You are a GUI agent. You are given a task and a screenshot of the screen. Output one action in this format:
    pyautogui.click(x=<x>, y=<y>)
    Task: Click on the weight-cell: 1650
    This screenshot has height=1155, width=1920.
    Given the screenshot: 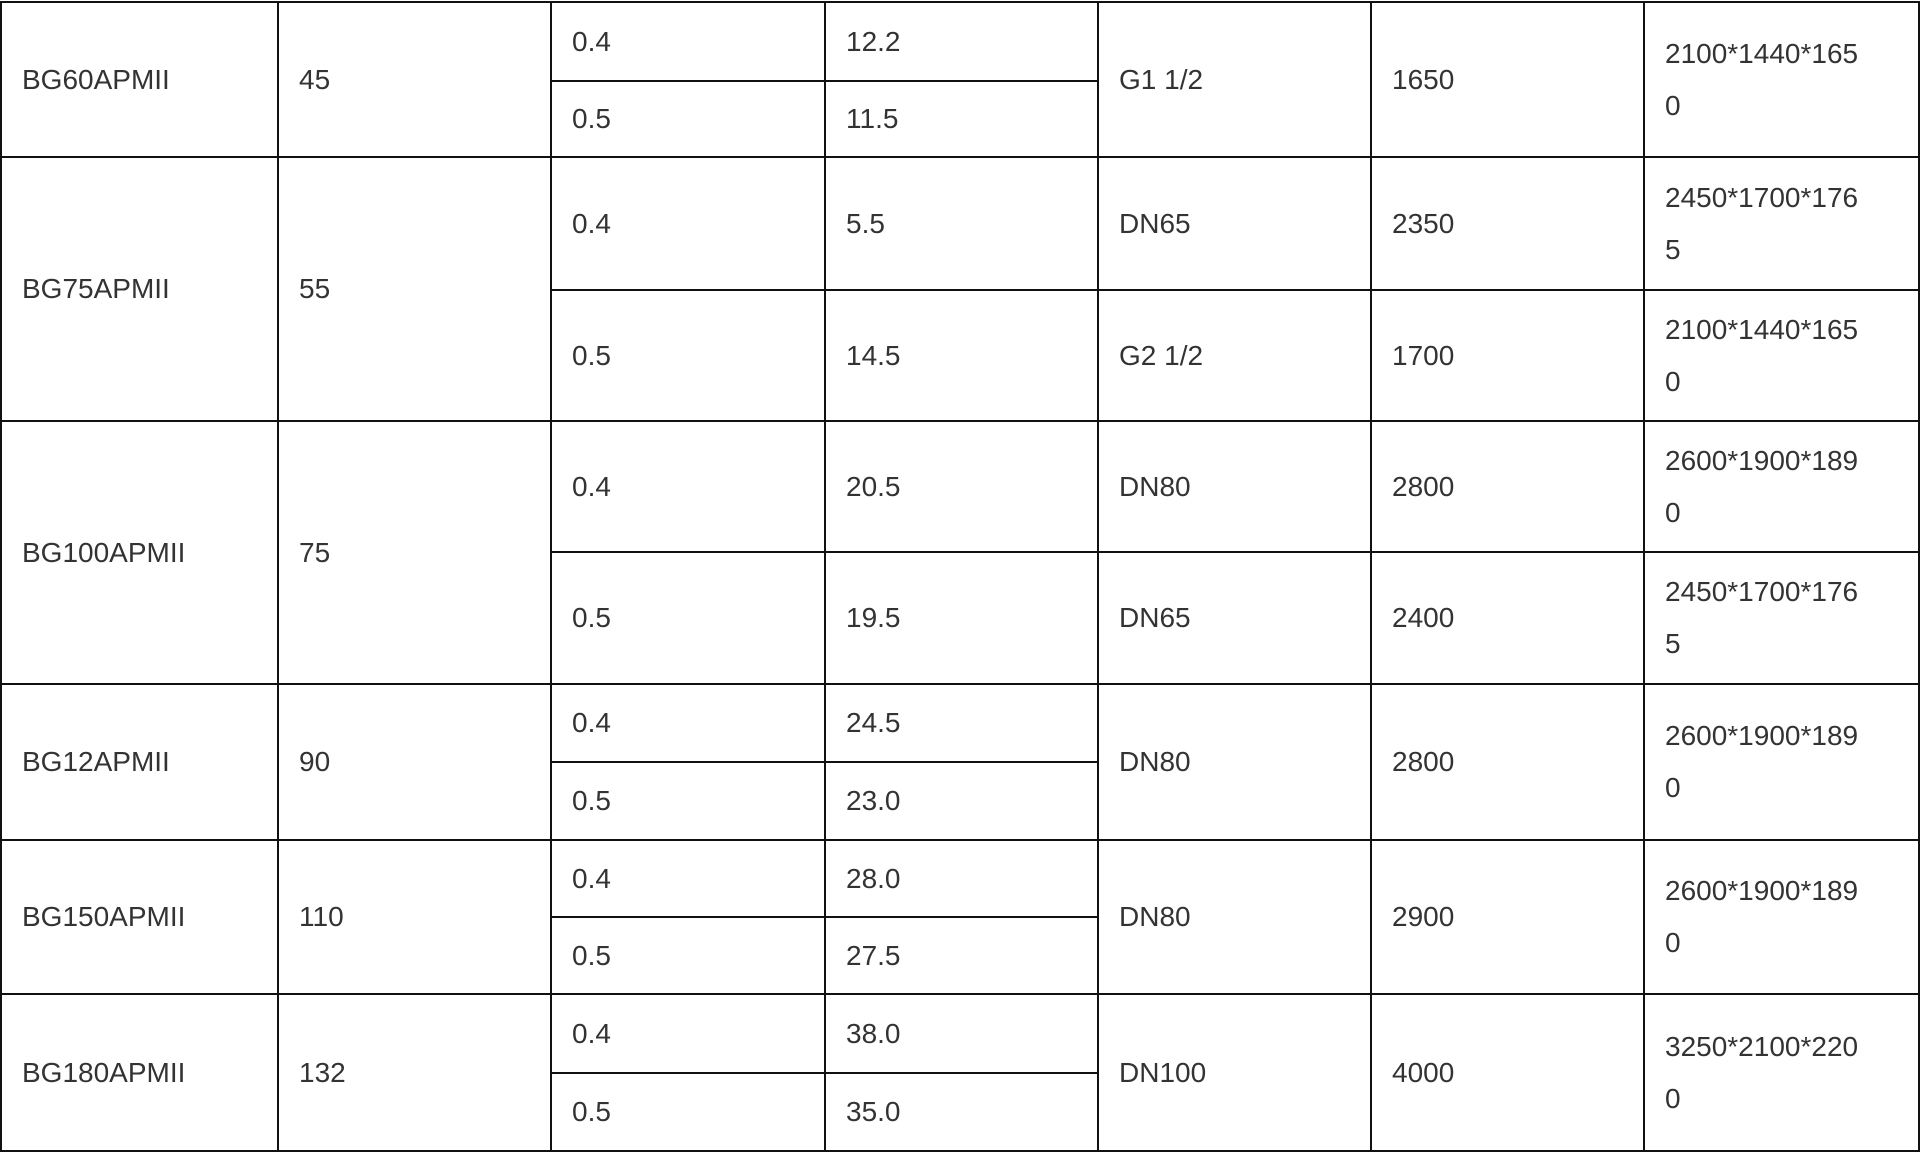 What is the action you would take?
    pyautogui.click(x=1507, y=79)
    